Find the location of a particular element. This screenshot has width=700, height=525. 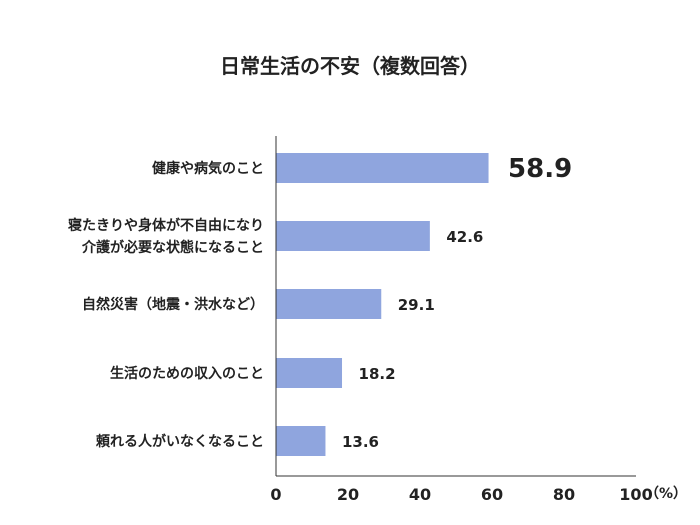

category-label-2-line-2: 介護が必要な状態になること is located at coordinates (172, 247).